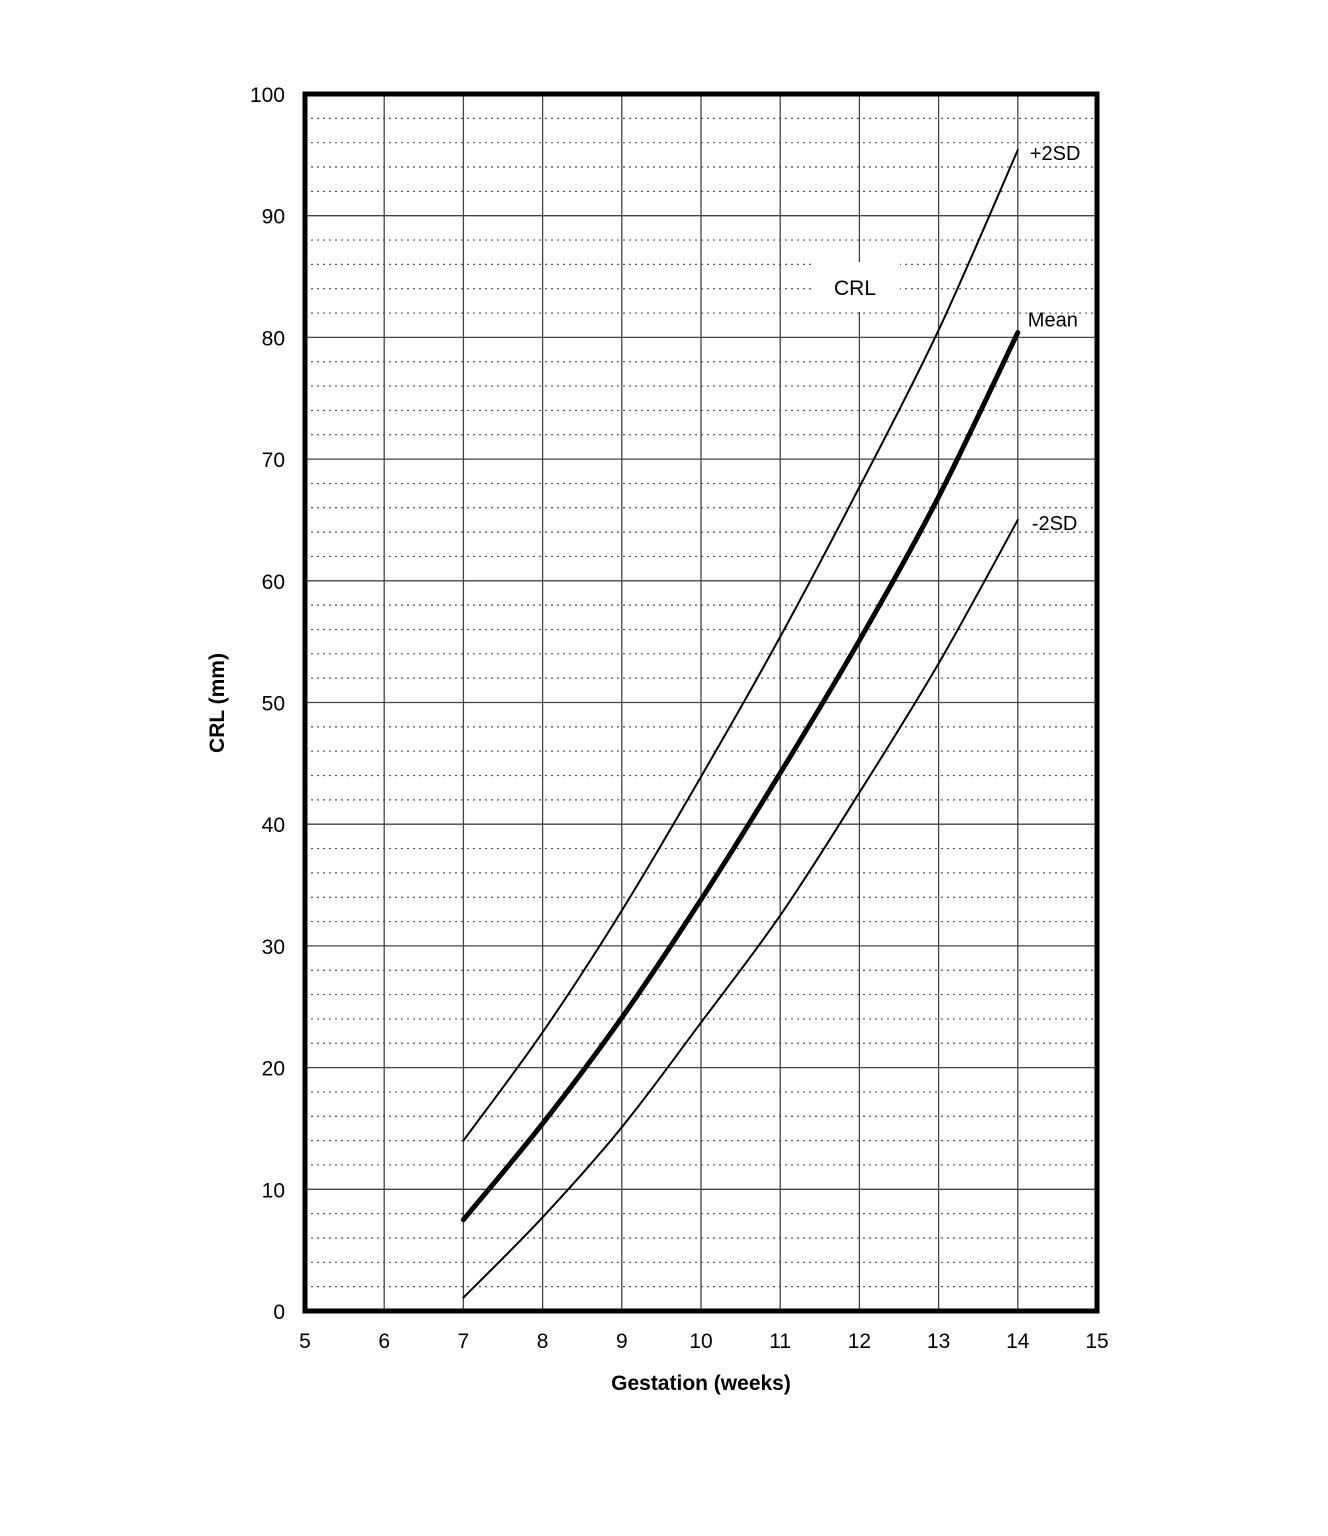 The image size is (1328, 1536). Describe the element at coordinates (273, 825) in the screenshot. I see `y-tick-label: 40` at that location.